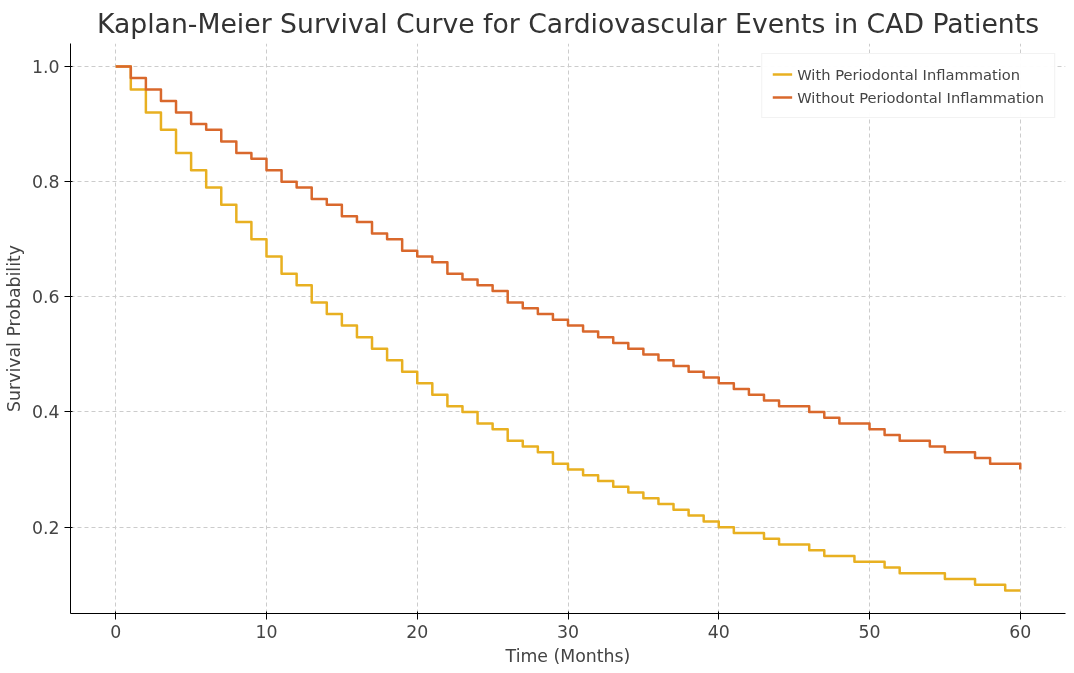 This screenshot has width=1074, height=673. I want to click on y-tick-label: 1.0, so click(45, 67).